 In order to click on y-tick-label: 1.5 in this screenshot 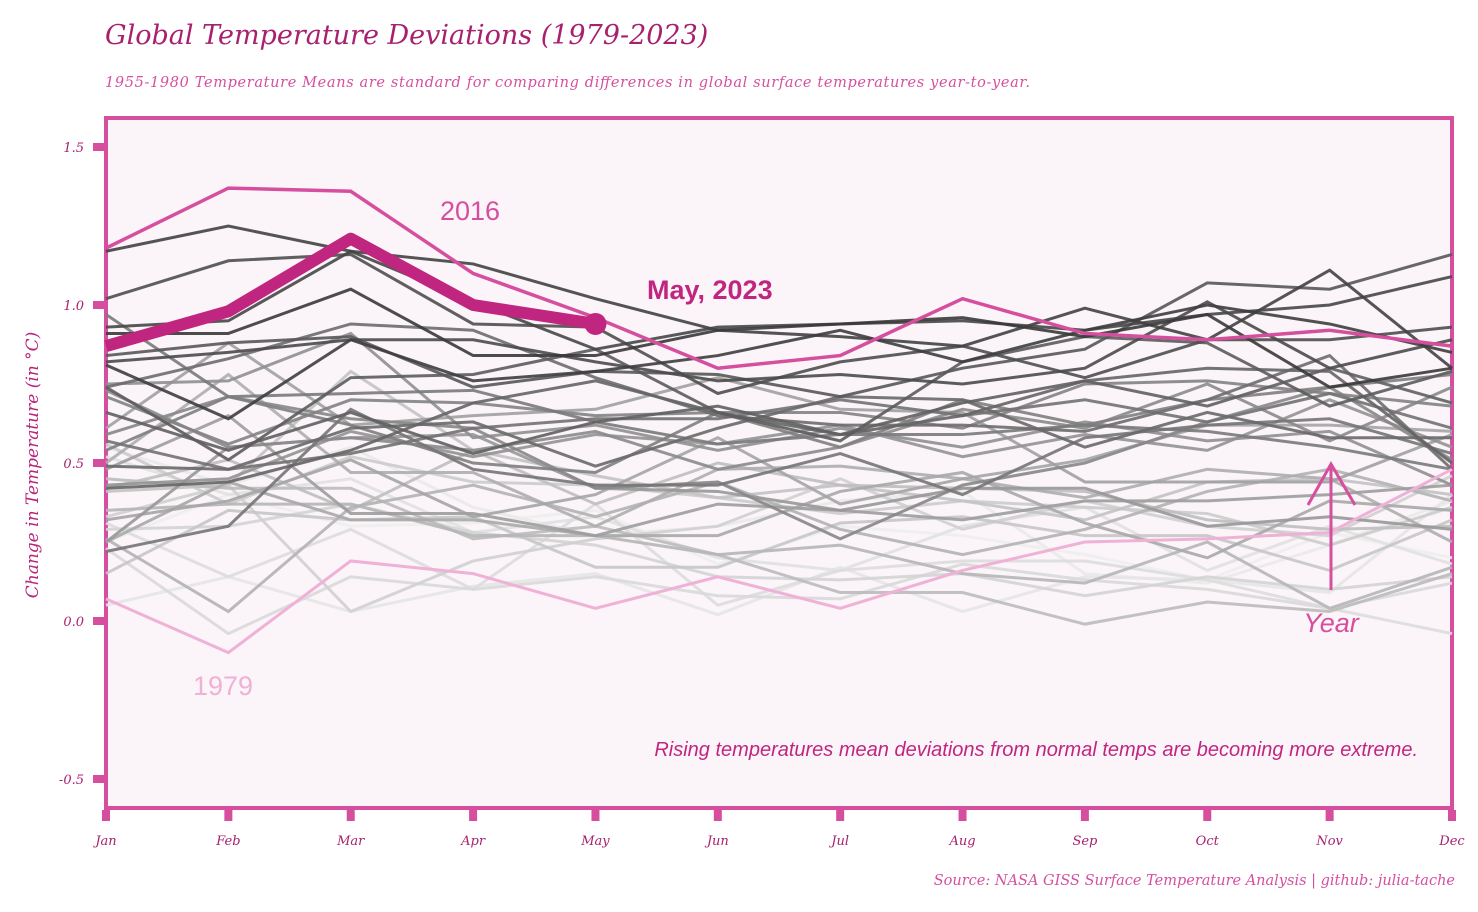, I will do `click(73, 148)`.